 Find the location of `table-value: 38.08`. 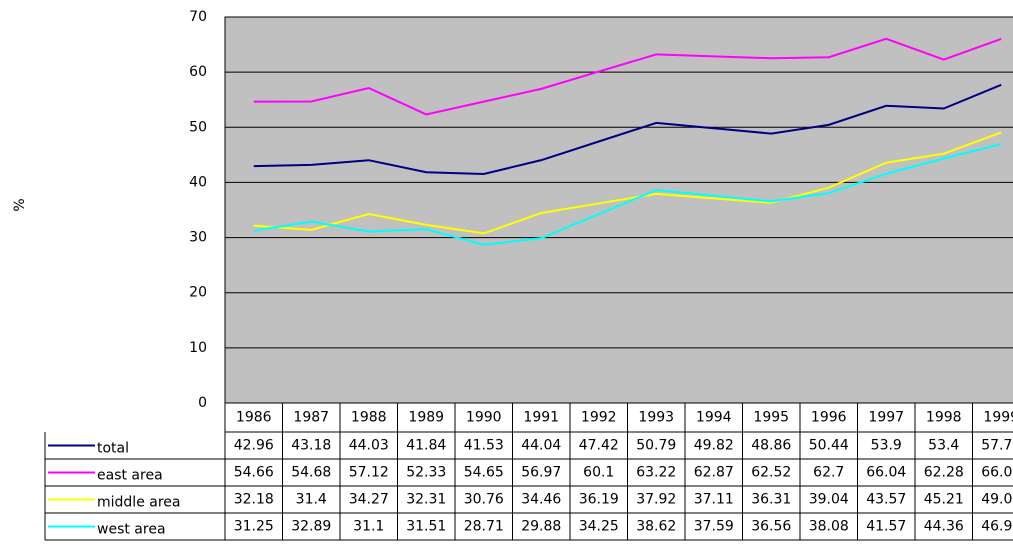

table-value: 38.08 is located at coordinates (829, 527).